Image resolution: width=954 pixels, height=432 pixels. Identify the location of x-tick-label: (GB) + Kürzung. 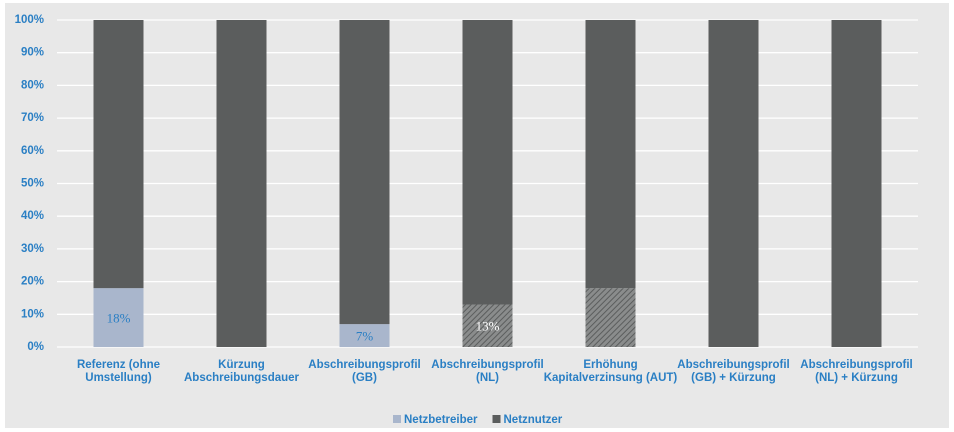
(733, 378).